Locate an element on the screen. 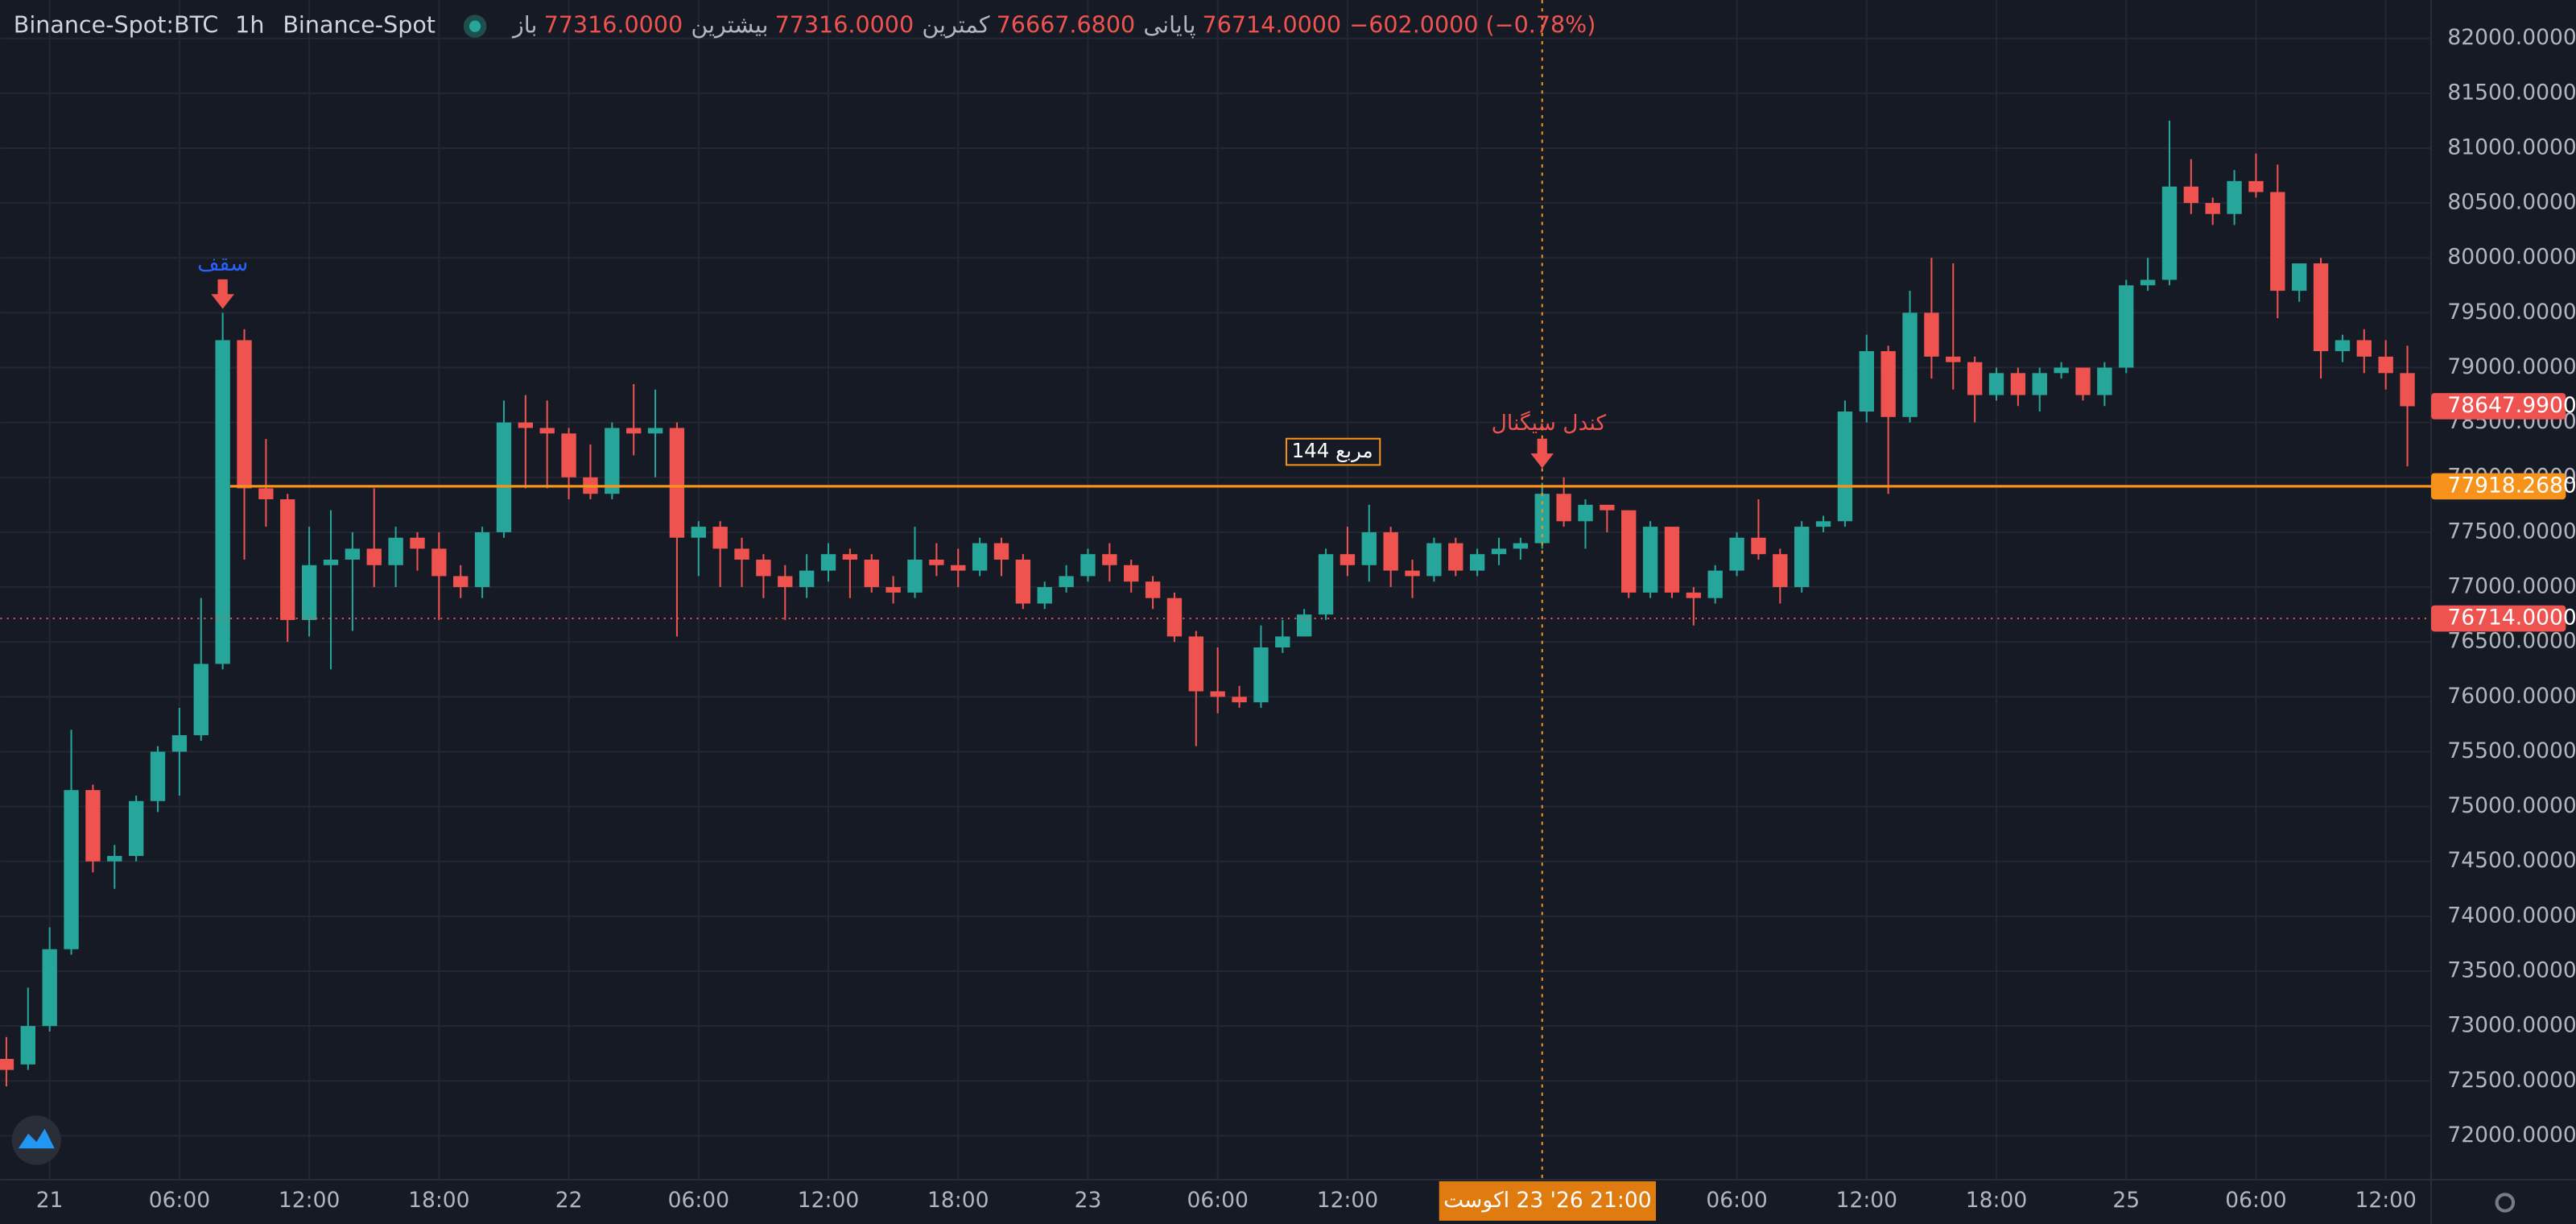 Image resolution: width=2576 pixels, height=1224 pixels. x-tick-label: 18:00 is located at coordinates (958, 1200).